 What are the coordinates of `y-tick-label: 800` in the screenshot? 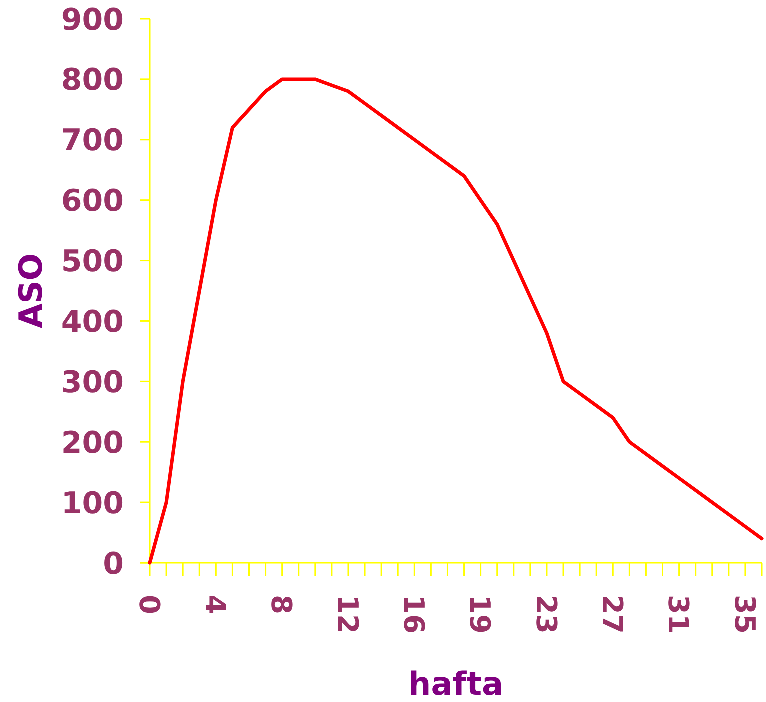 It's located at (92, 80).